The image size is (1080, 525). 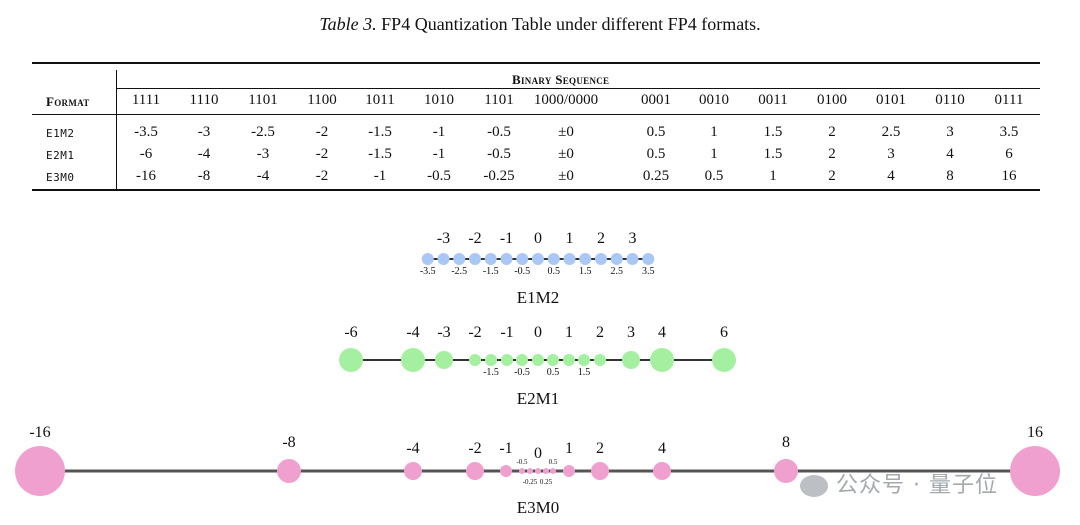 I want to click on e2m1-major-label: -3, so click(x=443, y=332).